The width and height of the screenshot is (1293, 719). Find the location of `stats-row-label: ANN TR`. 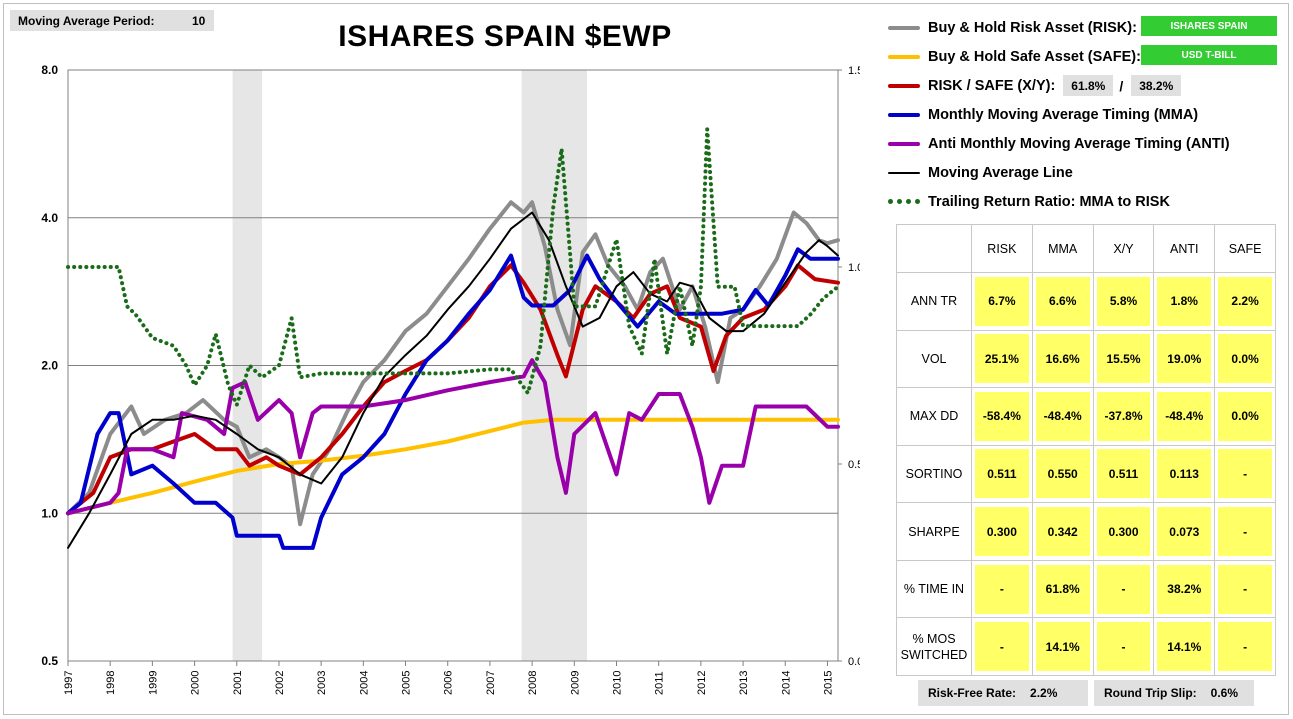

stats-row-label: ANN TR is located at coordinates (934, 301).